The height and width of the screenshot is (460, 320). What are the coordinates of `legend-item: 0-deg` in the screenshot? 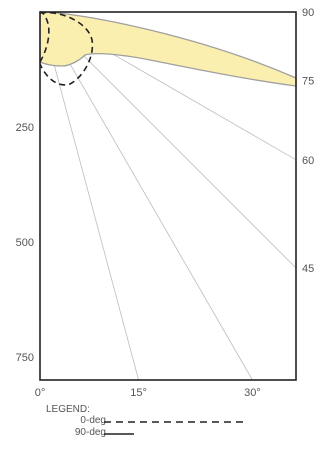 It's located at (160, 421).